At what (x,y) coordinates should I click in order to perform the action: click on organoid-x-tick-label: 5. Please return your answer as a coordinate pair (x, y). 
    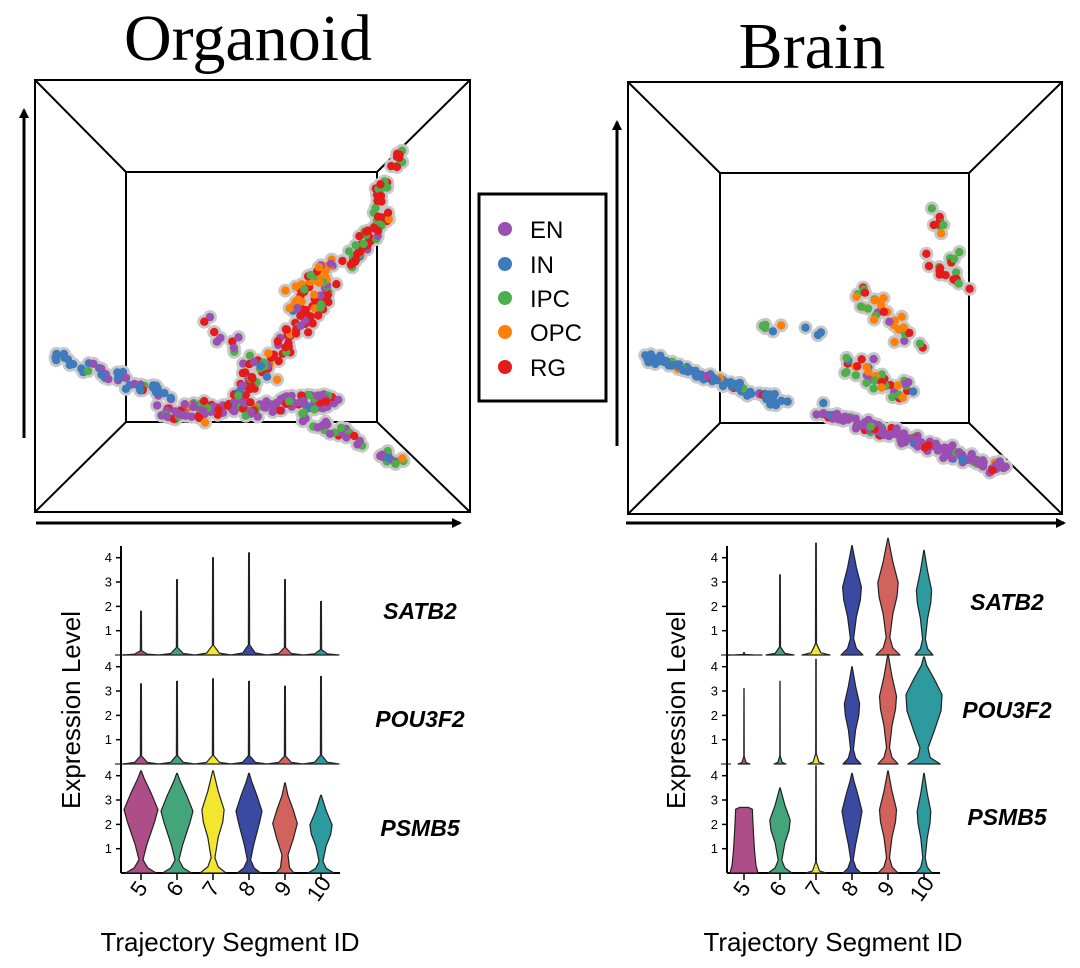
    Looking at the image, I should click on (139, 889).